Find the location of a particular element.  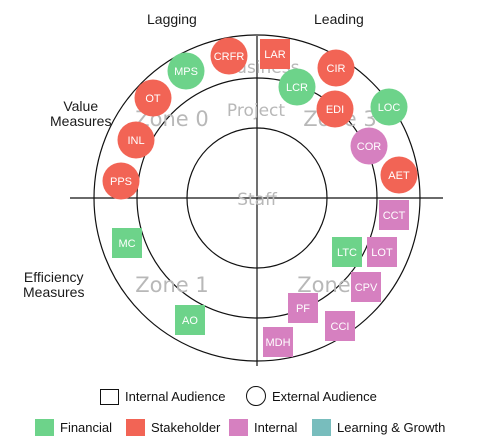

measure-inl-circle is located at coordinates (136, 140).